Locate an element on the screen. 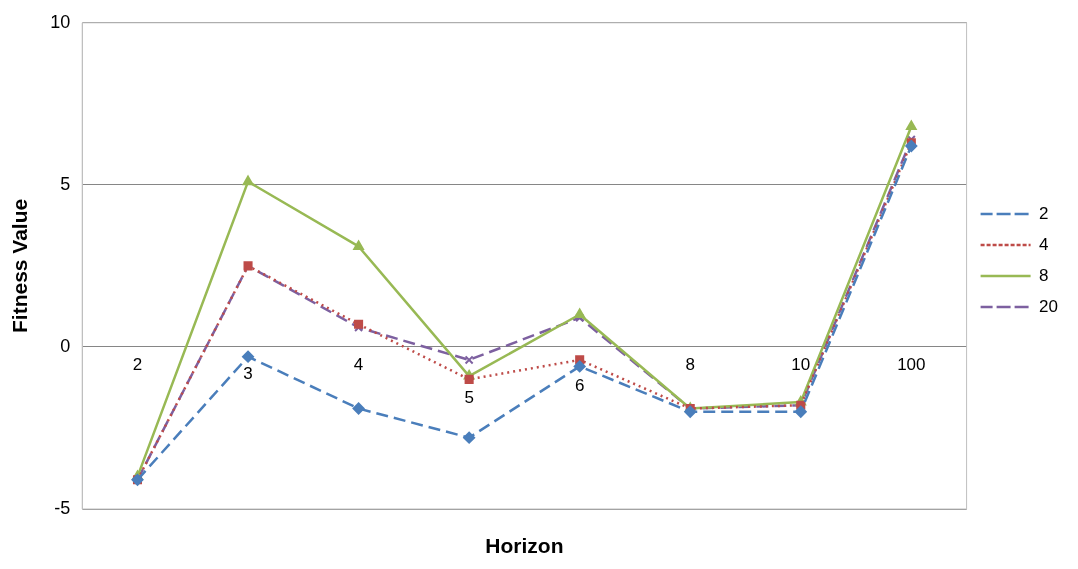  legend-label: 4 is located at coordinates (1044, 244).